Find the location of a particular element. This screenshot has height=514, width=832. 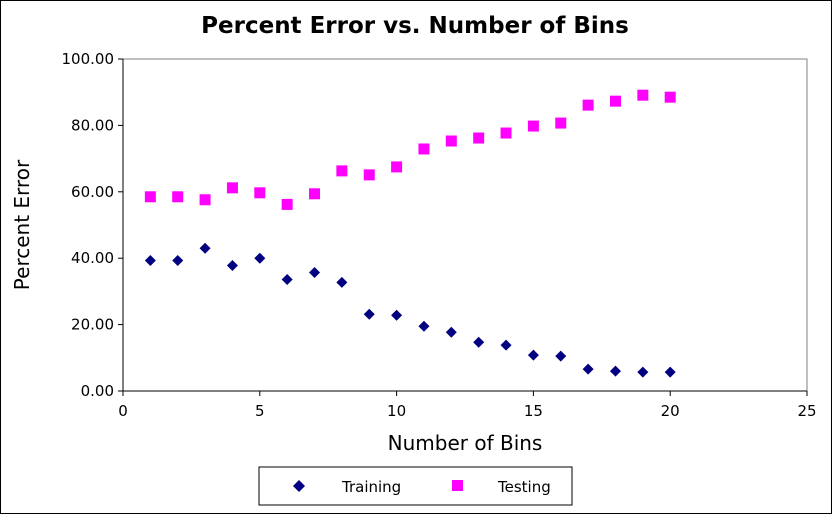

x-tick-label: 20 is located at coordinates (670, 411).